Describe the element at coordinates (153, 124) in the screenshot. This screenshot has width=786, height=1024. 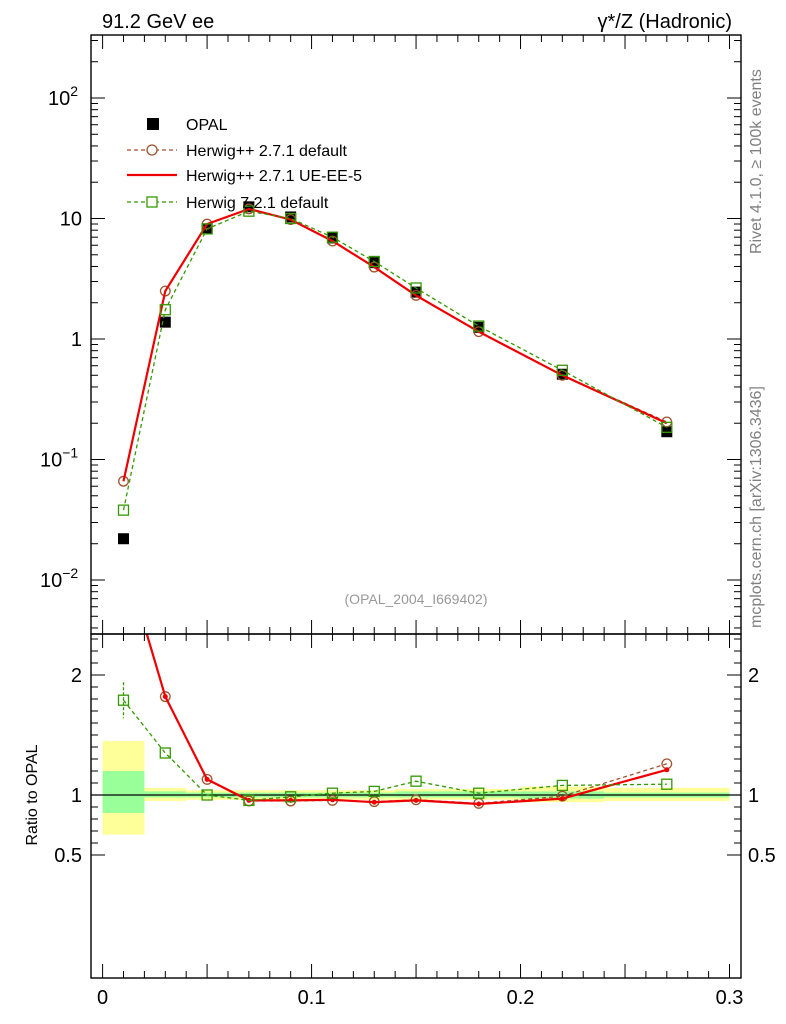
I see `legend-marker-data` at that location.